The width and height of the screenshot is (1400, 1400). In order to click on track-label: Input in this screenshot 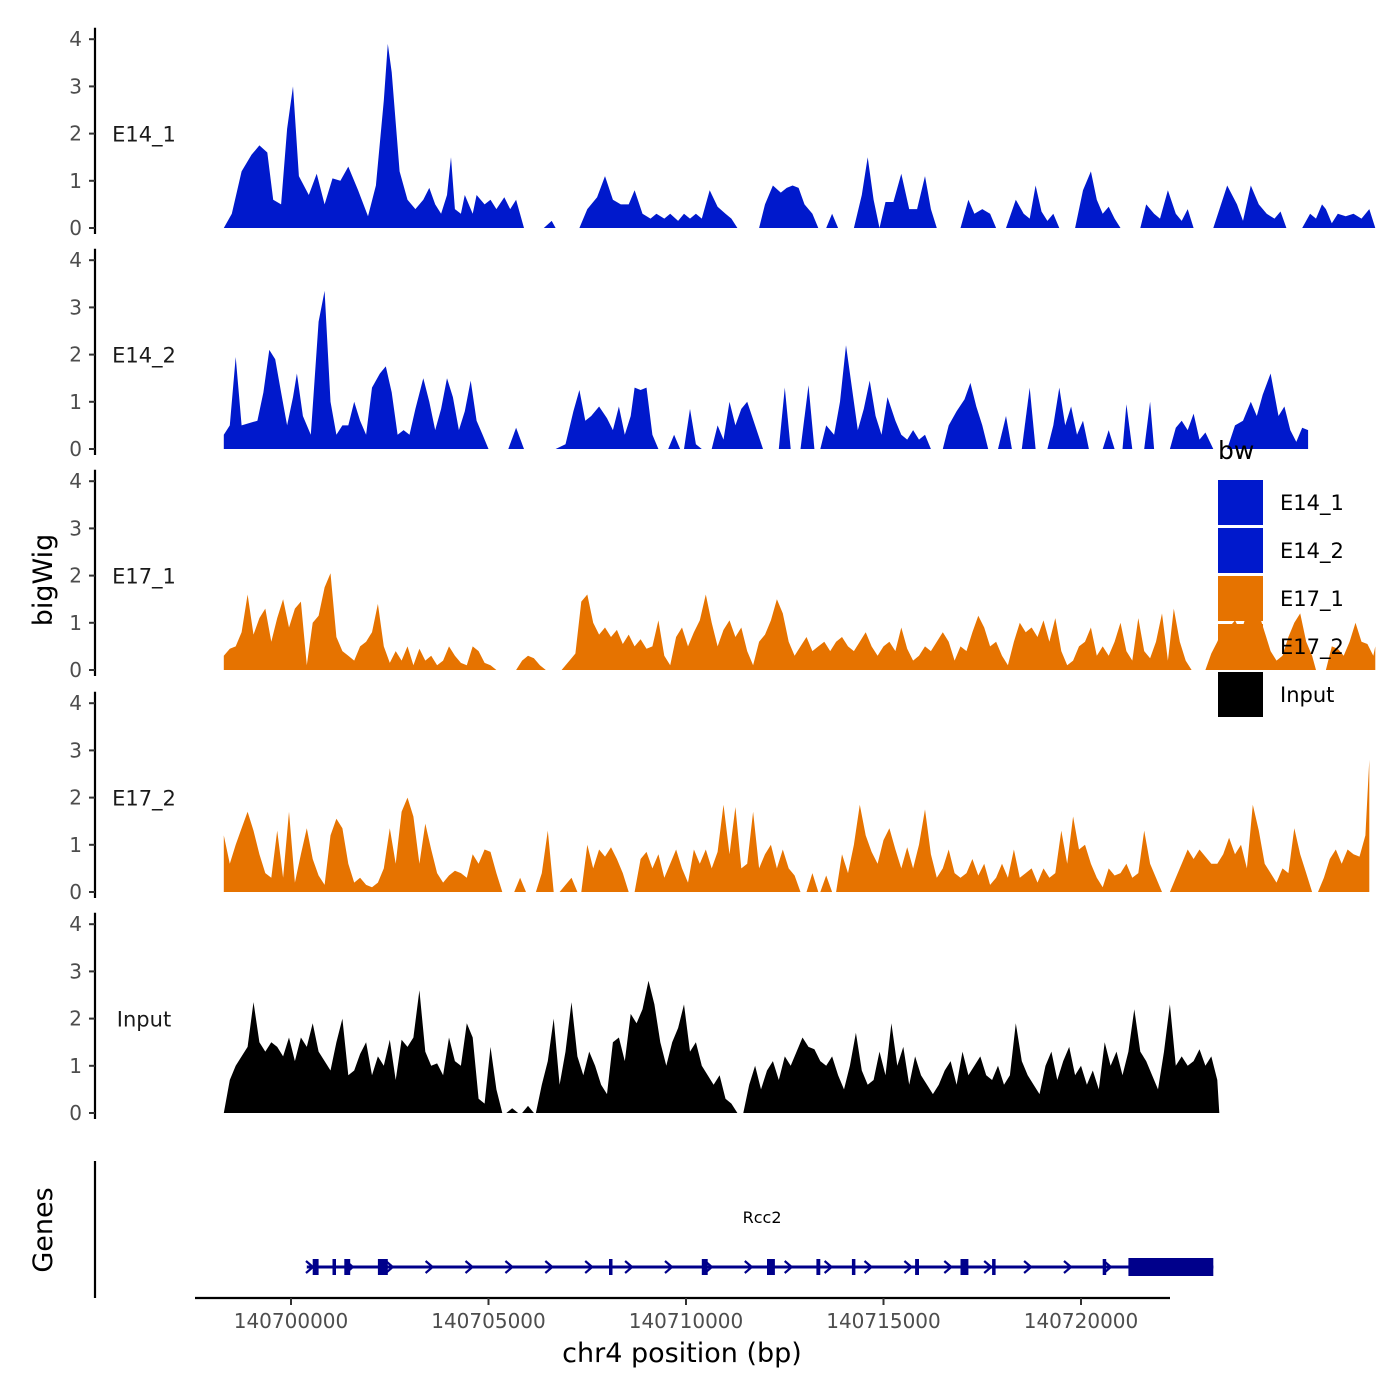, I will do `click(144, 1020)`.